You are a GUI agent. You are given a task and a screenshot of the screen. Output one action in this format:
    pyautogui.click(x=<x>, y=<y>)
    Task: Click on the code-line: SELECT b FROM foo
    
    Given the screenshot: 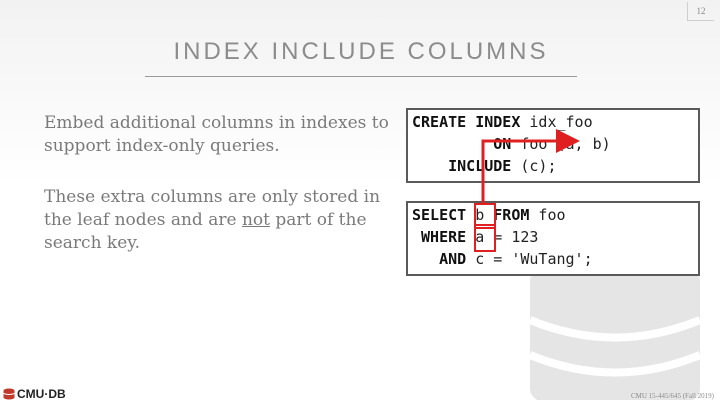 What is the action you would take?
    pyautogui.click(x=553, y=215)
    